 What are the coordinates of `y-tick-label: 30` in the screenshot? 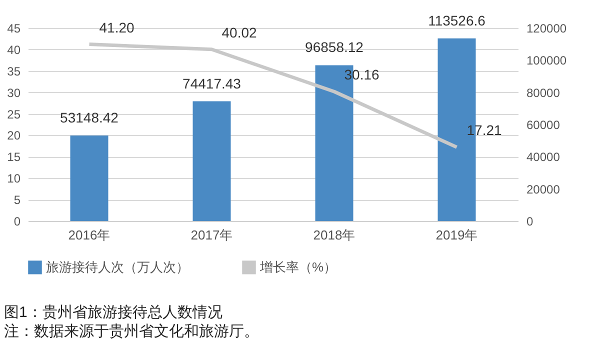 It's located at (14, 93).